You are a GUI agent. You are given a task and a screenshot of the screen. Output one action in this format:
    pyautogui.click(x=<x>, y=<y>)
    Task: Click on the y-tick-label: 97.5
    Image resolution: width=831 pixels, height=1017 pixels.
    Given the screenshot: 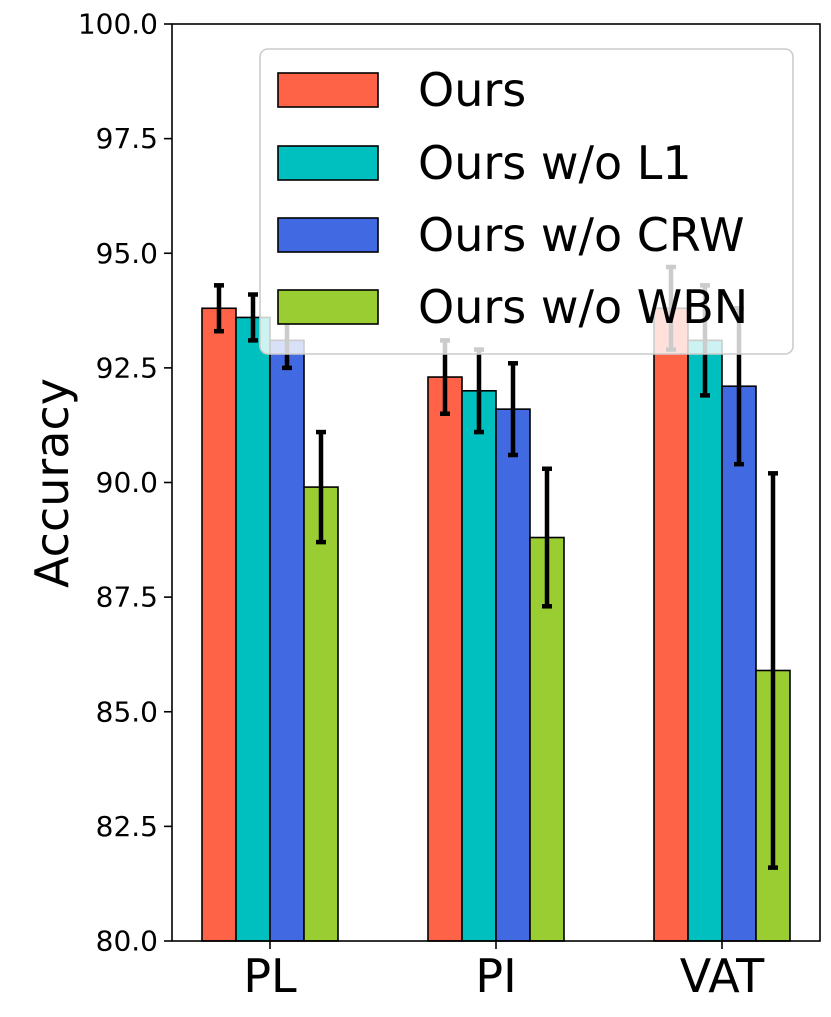 What is the action you would take?
    pyautogui.click(x=127, y=138)
    